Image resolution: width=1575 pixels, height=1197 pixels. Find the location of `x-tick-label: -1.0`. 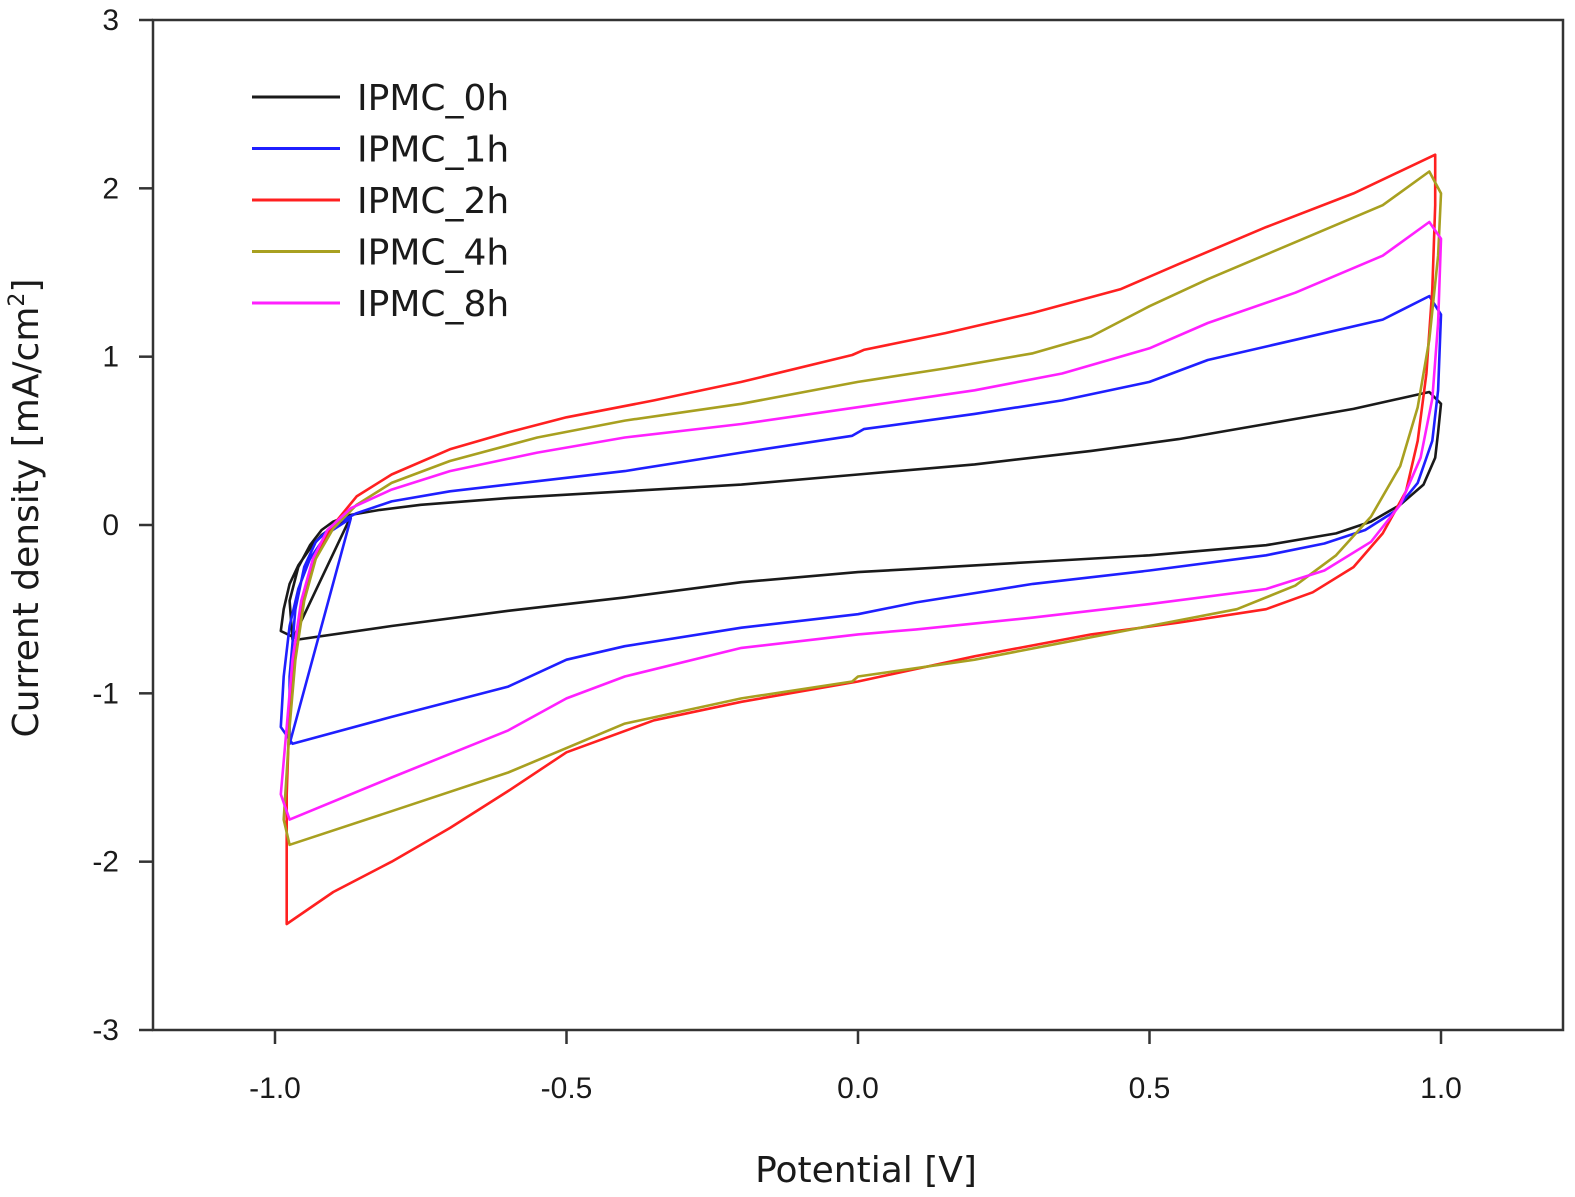

x-tick-label: -1.0 is located at coordinates (275, 1088).